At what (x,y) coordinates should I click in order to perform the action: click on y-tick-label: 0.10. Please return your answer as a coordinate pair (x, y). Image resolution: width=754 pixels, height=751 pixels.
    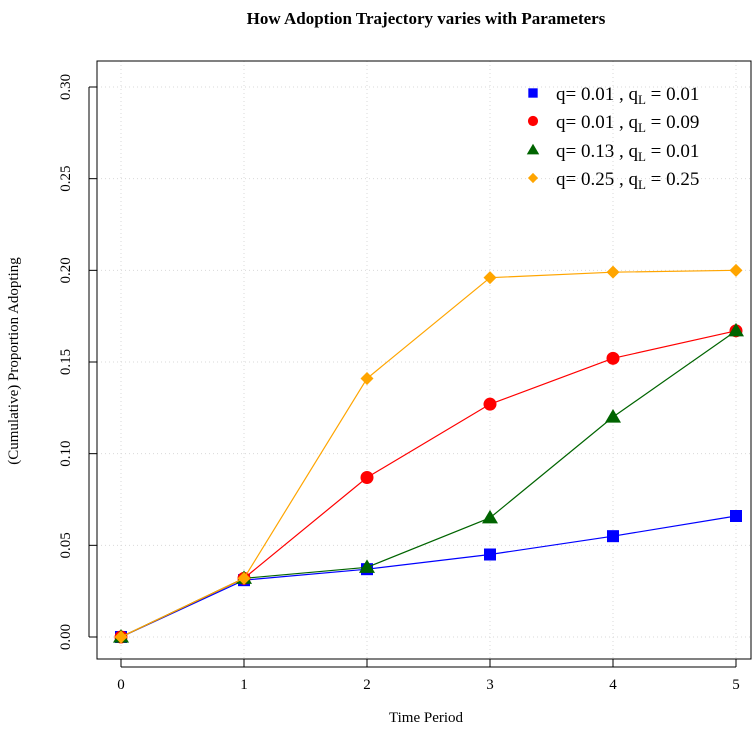
    Looking at the image, I should click on (66, 454).